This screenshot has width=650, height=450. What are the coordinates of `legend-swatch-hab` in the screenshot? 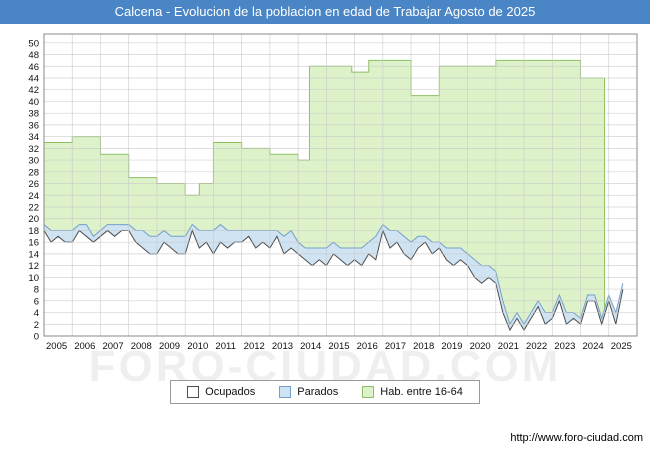 It's located at (368, 392).